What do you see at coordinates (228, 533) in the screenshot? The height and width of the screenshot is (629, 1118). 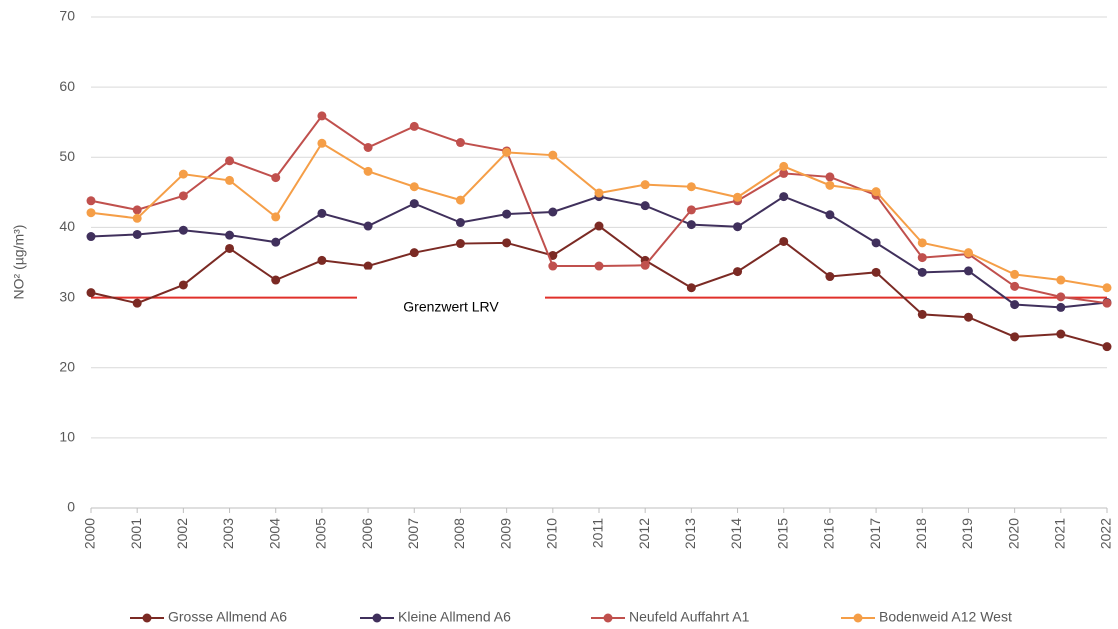 I see `x-tick-label: 2003` at bounding box center [228, 533].